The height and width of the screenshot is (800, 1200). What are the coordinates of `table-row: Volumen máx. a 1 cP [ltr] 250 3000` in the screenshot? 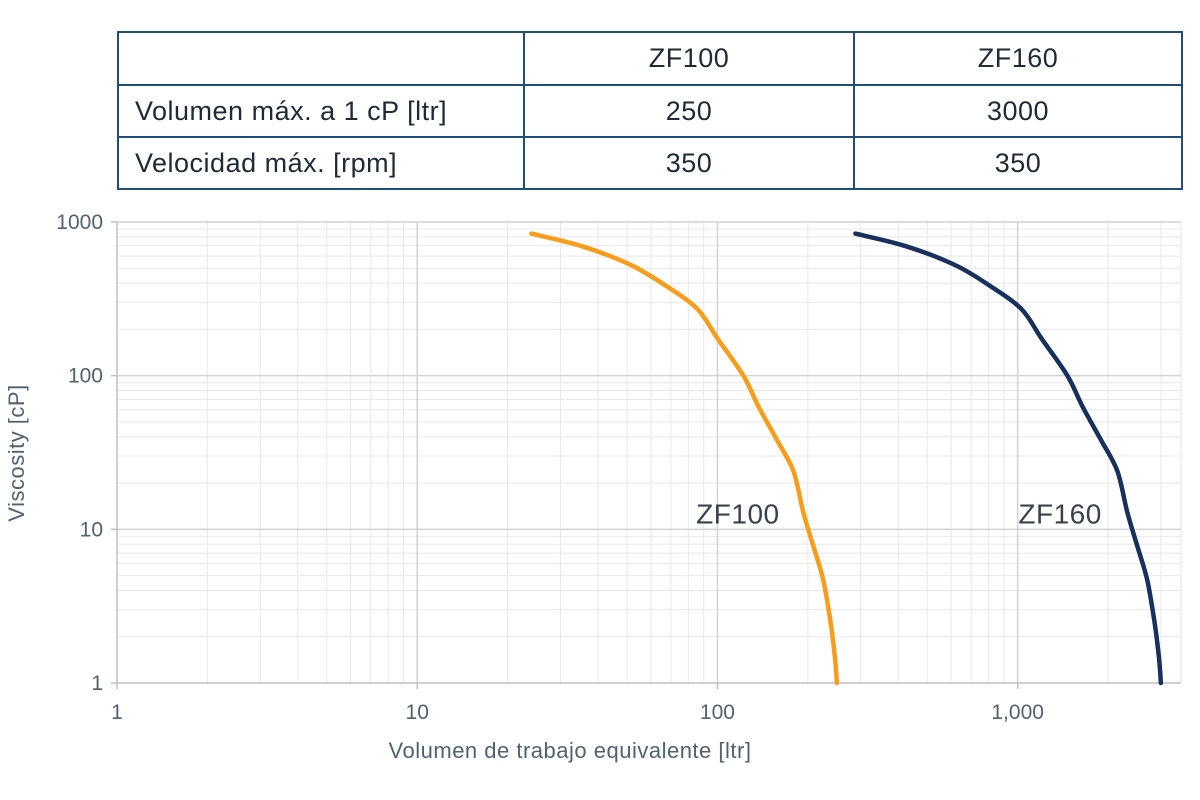 It's located at (650, 111).